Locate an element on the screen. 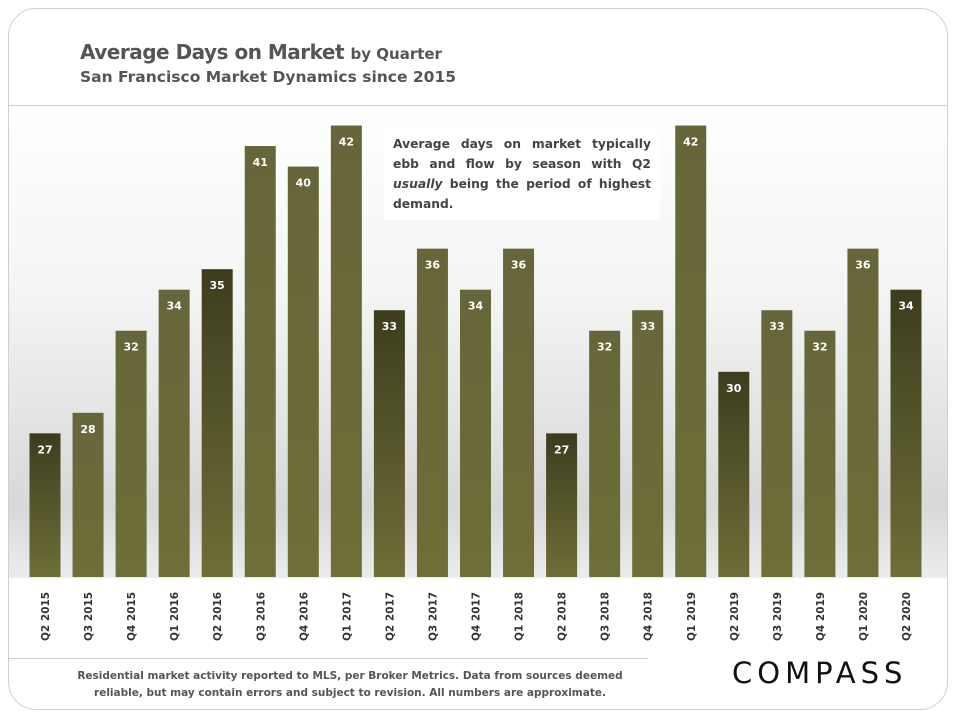  bar-q3-2015 is located at coordinates (88, 494).